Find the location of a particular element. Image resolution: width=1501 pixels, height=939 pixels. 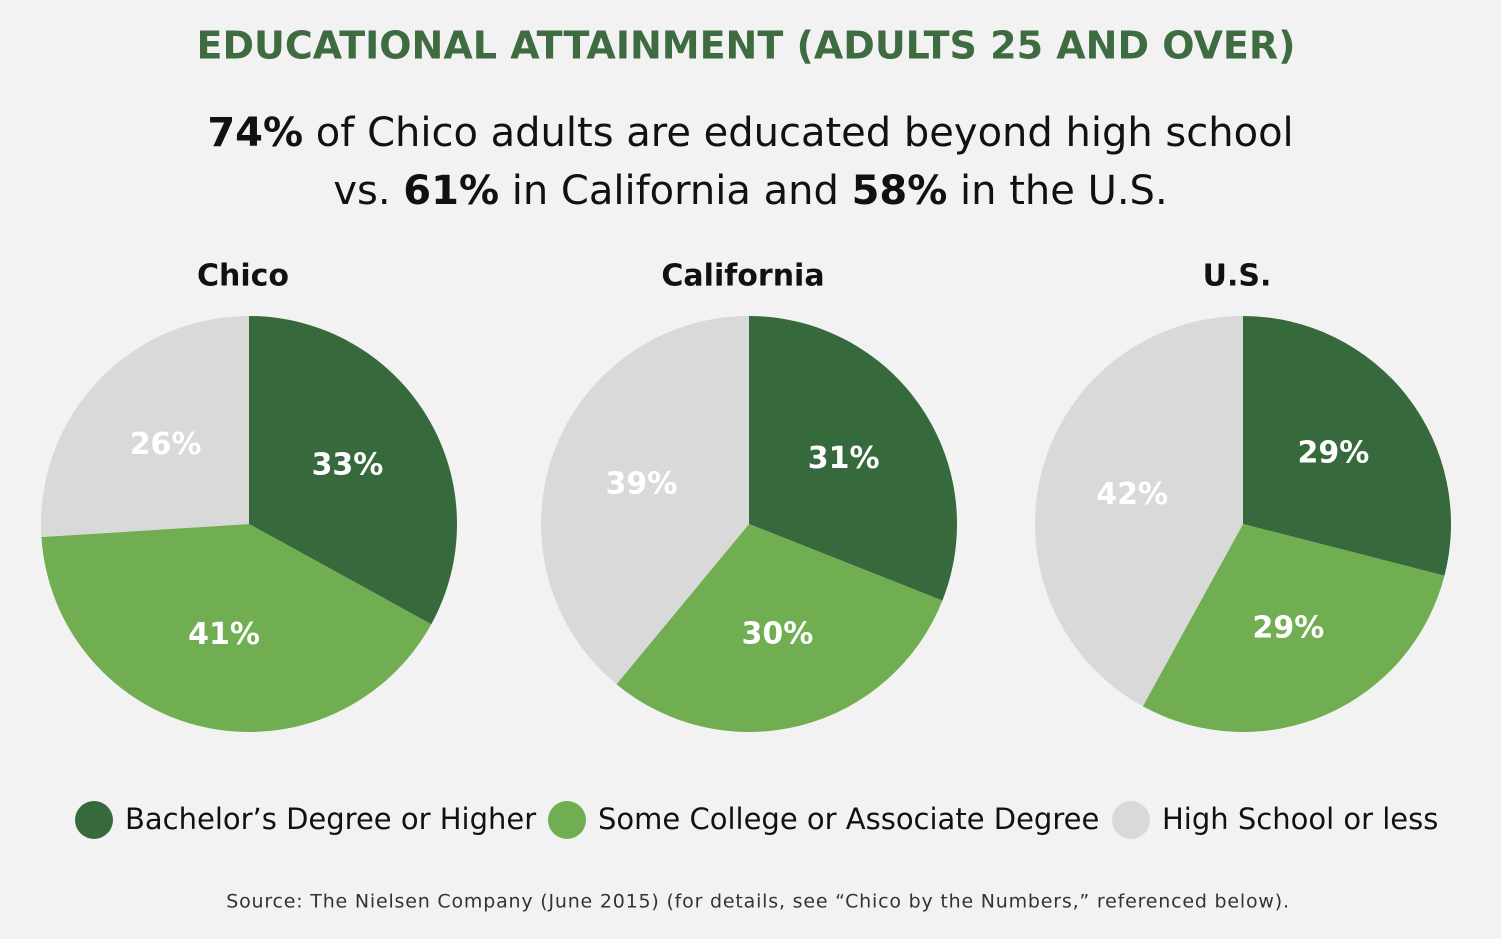

highlight: 58% is located at coordinates (899, 191).